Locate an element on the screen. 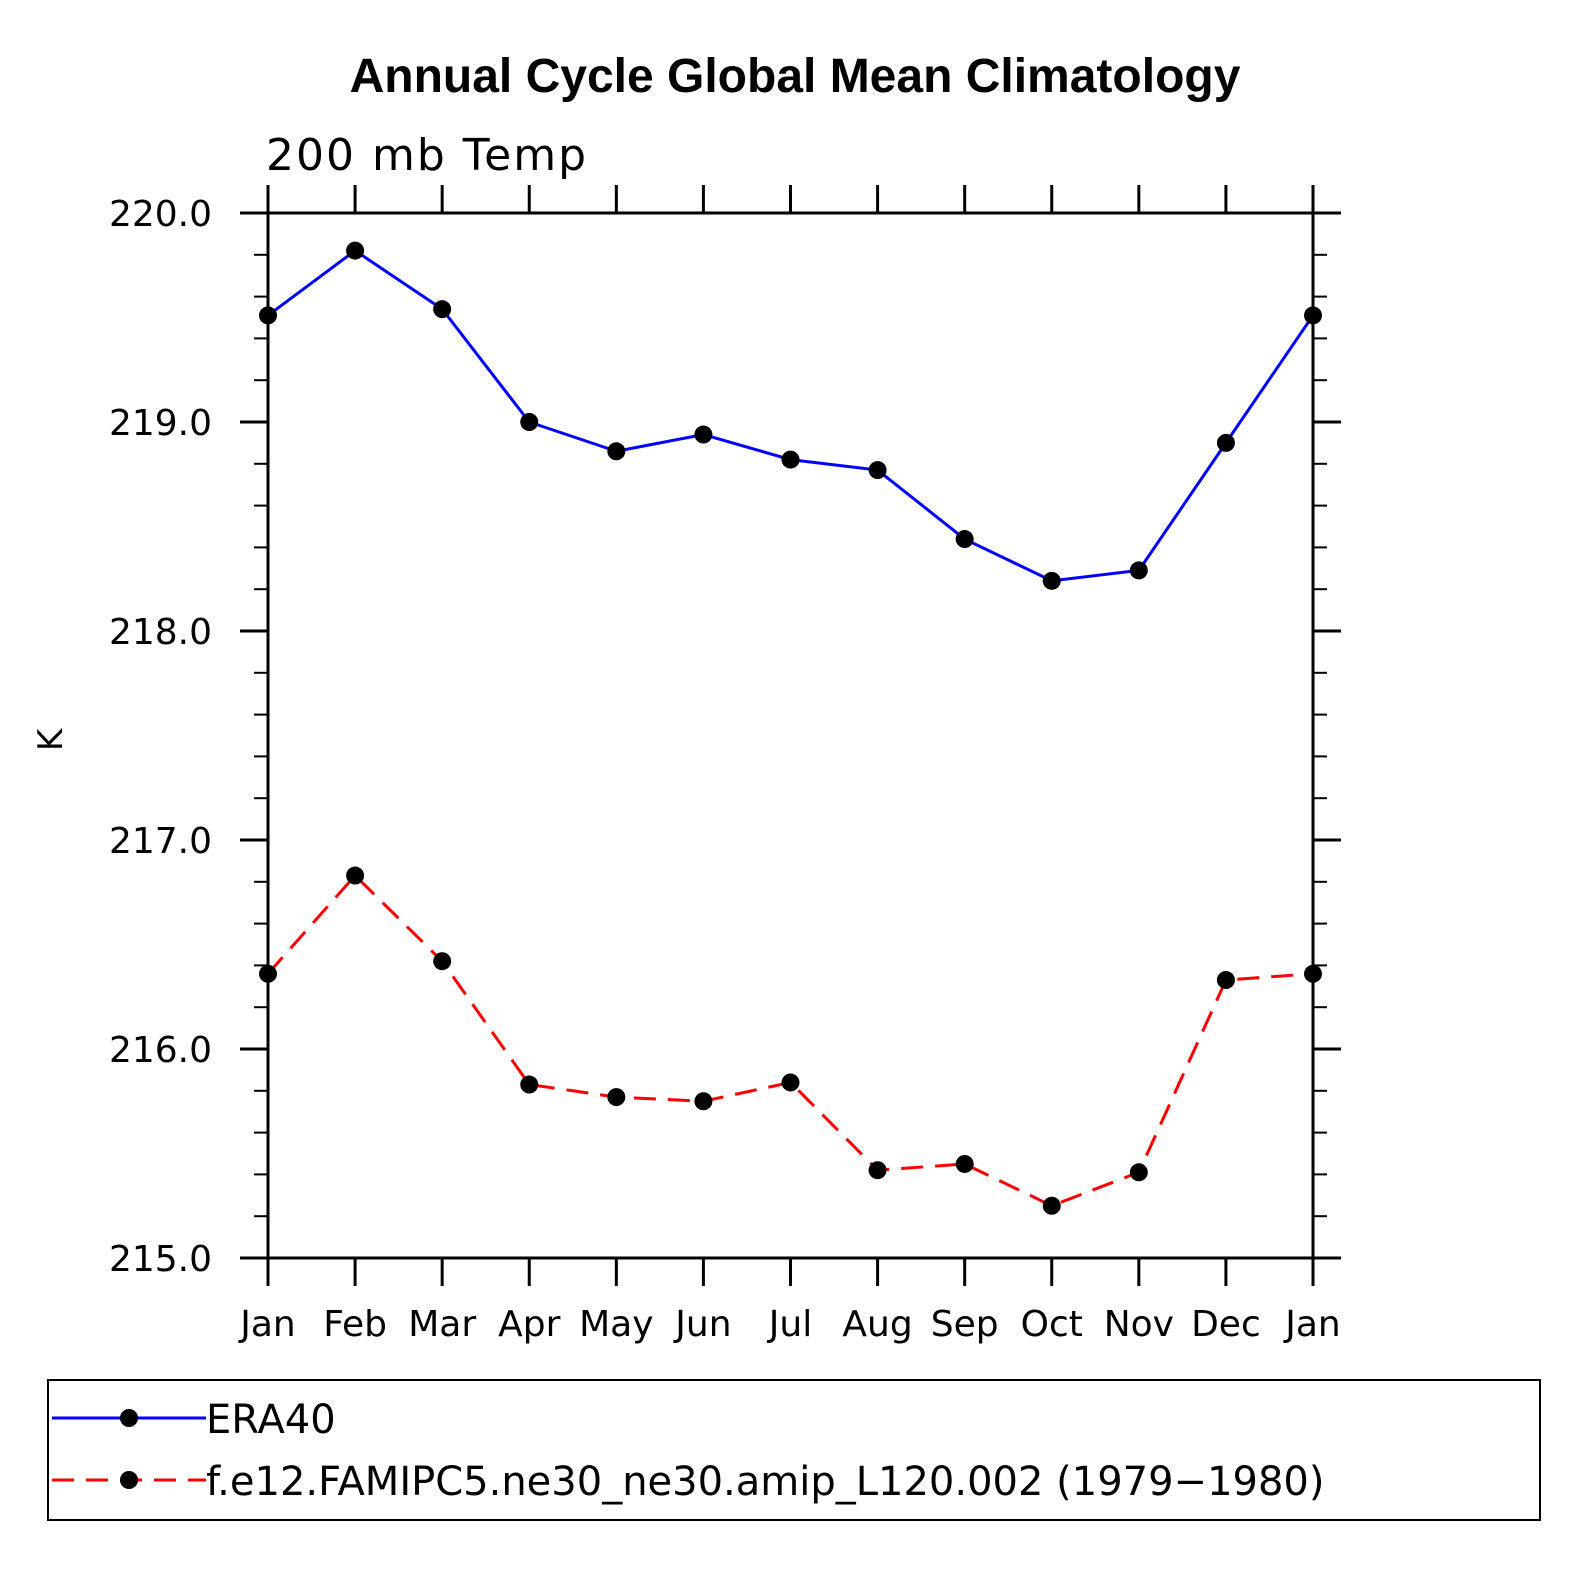  x-tick-label: Sep is located at coordinates (965, 1324).